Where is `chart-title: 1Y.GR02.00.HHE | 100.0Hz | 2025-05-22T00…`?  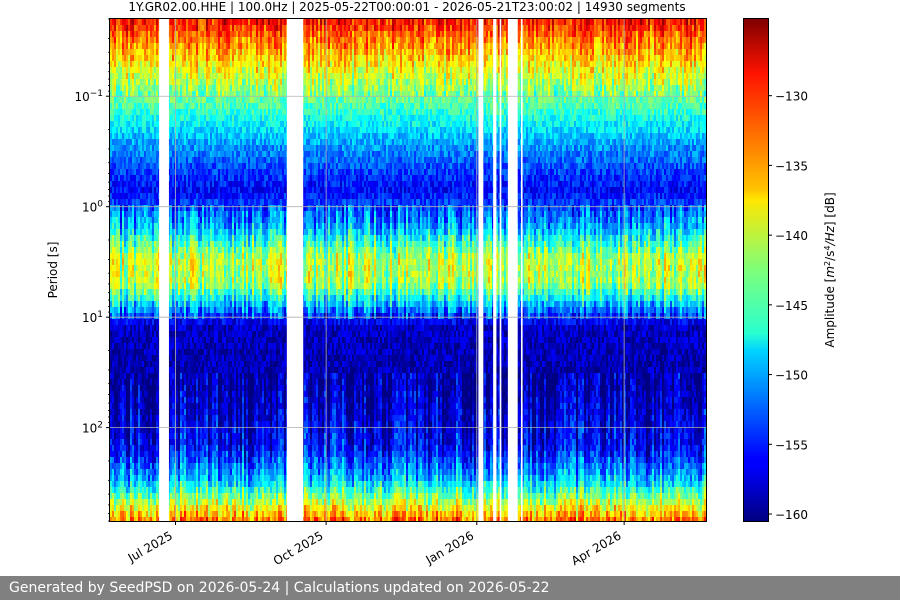 chart-title: 1Y.GR02.00.HHE | 100.0Hz | 2025-05-22T00… is located at coordinates (406, 7).